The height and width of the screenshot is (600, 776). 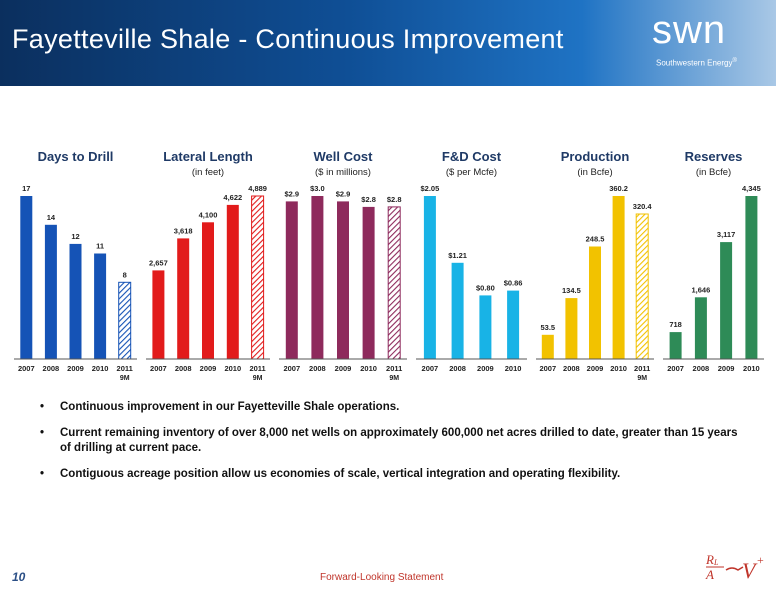 I want to click on chart-subtitle: ($ in millions), so click(x=343, y=172).